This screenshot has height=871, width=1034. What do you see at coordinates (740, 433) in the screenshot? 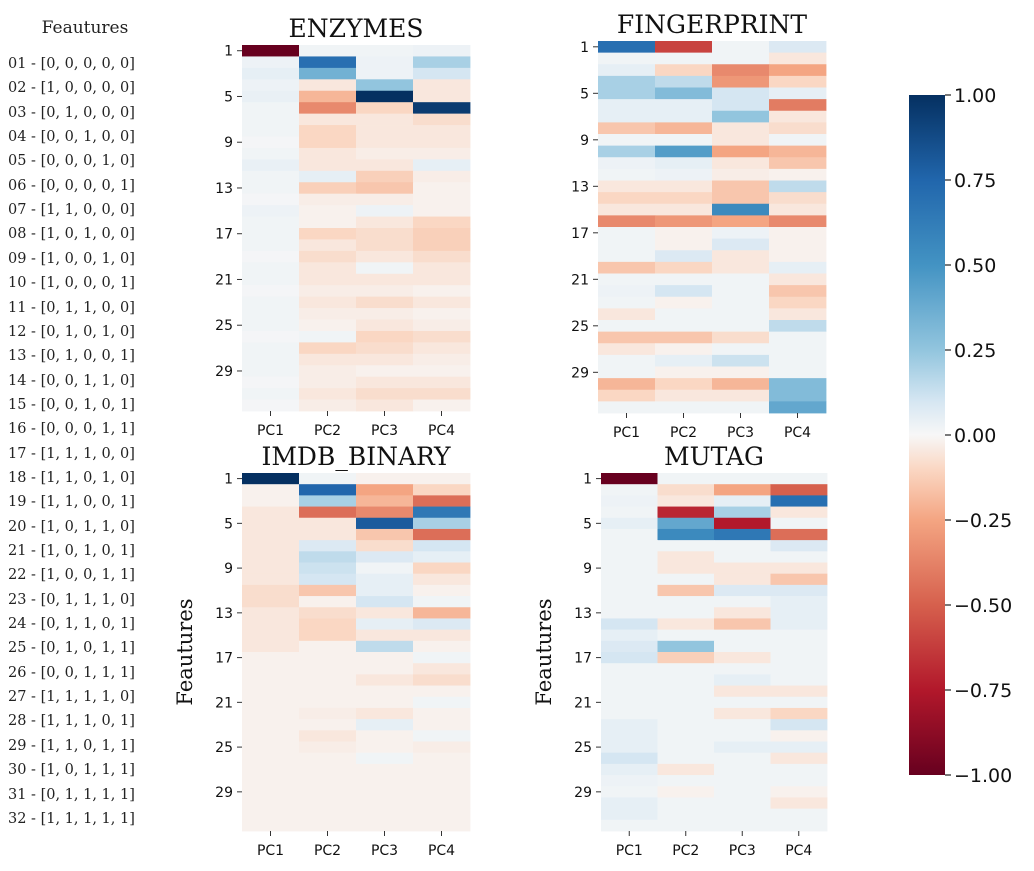
I see `x-tick-label: PC3` at bounding box center [740, 433].